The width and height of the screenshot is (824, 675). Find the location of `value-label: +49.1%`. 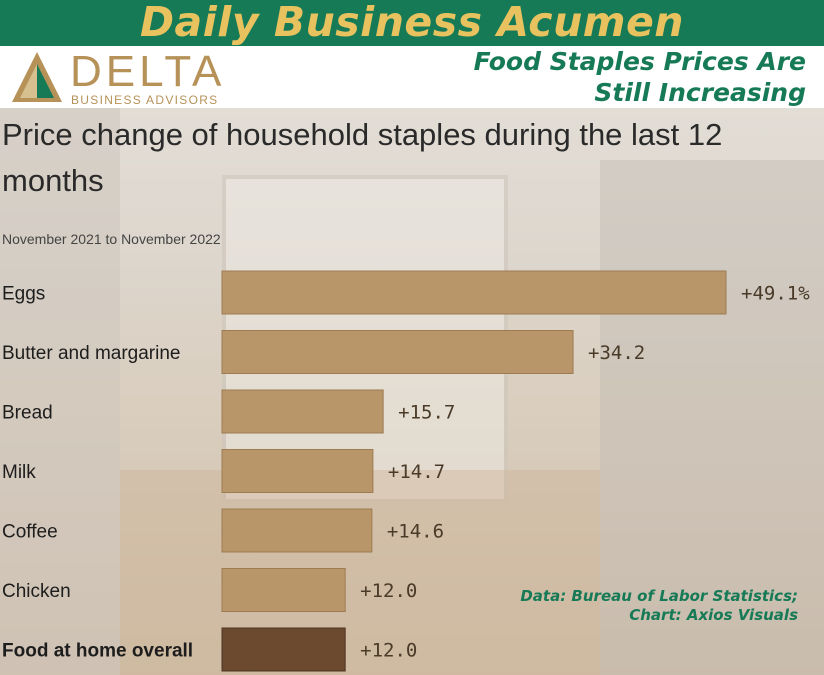

value-label: +49.1% is located at coordinates (775, 294).